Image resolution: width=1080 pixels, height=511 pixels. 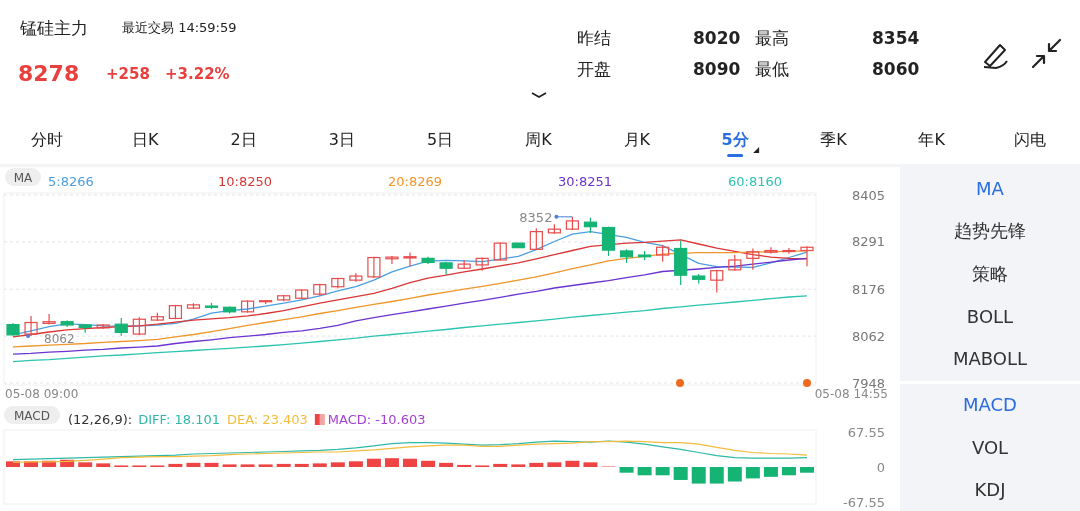 I want to click on chart-subtitle: (12,26,9):, so click(x=100, y=419).